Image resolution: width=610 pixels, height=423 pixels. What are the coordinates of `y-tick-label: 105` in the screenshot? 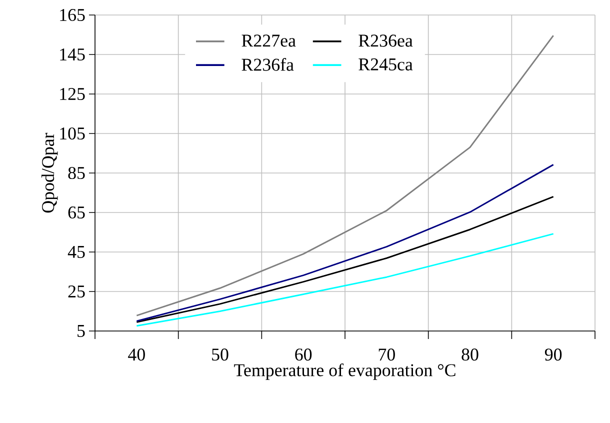 It's located at (72, 133).